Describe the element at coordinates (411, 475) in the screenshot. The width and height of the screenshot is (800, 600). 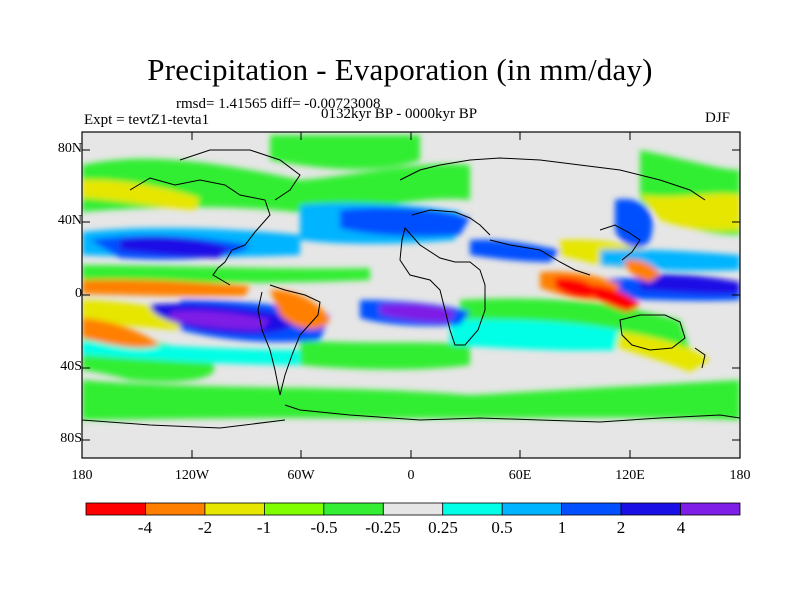
I see `x-tick-label: 0` at that location.